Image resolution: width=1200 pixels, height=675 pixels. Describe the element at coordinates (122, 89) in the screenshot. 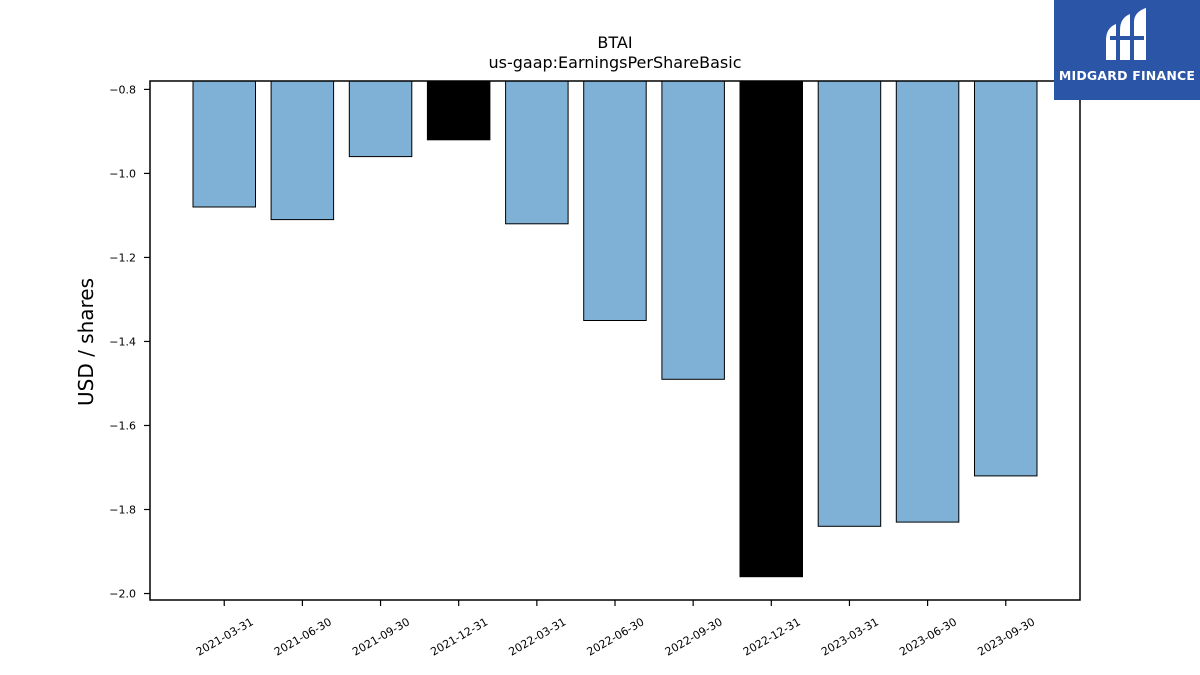

I see `y-tick-label: −0.8` at that location.